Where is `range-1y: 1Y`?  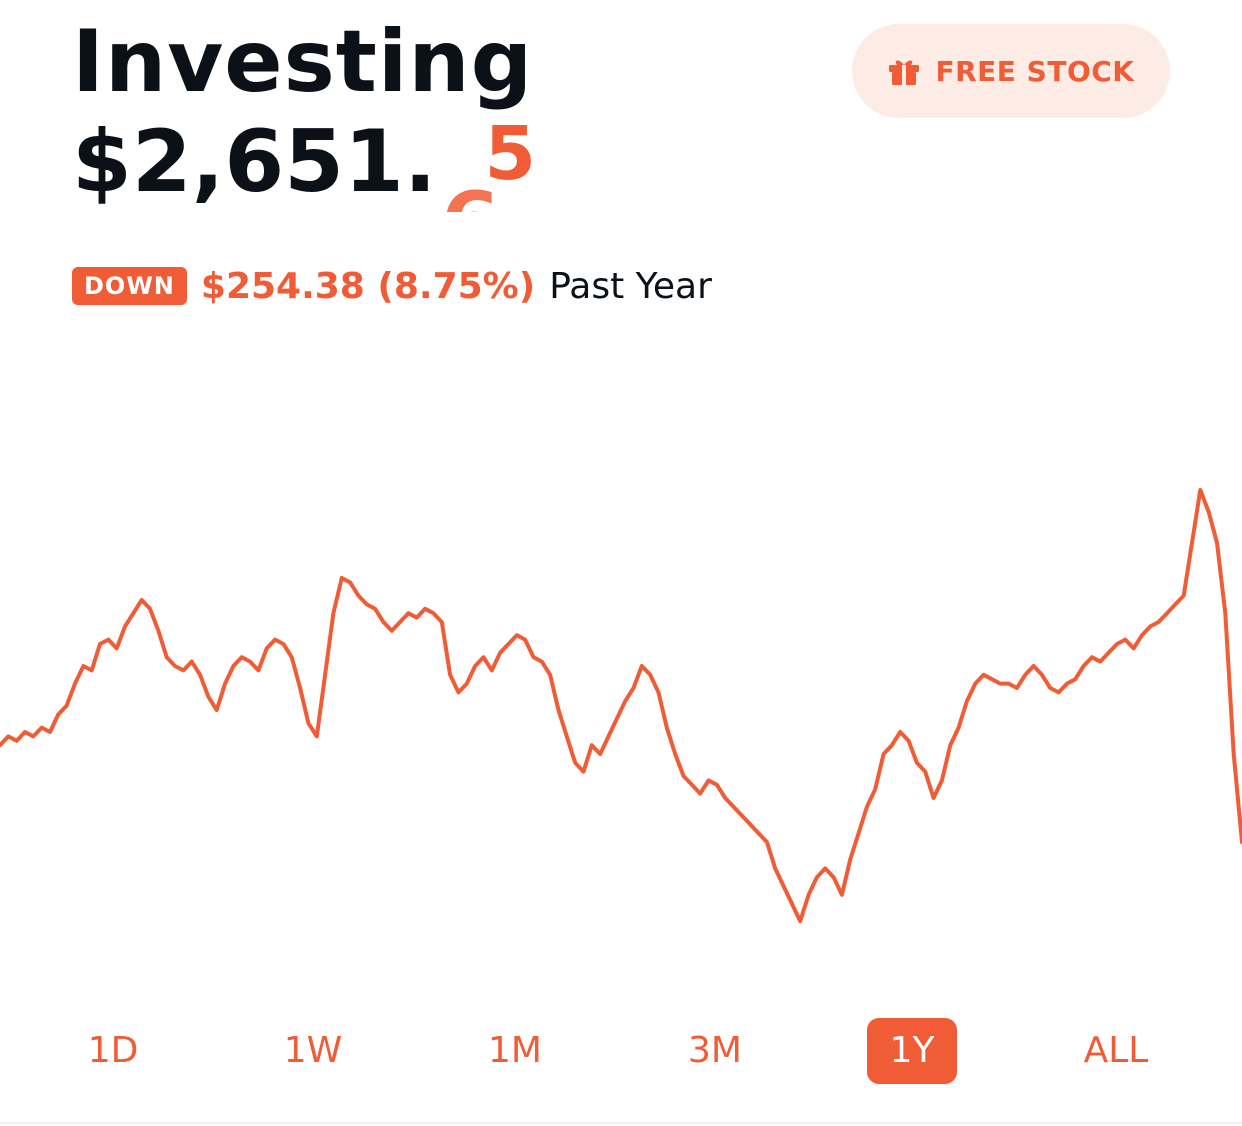
range-1y: 1Y is located at coordinates (912, 1051).